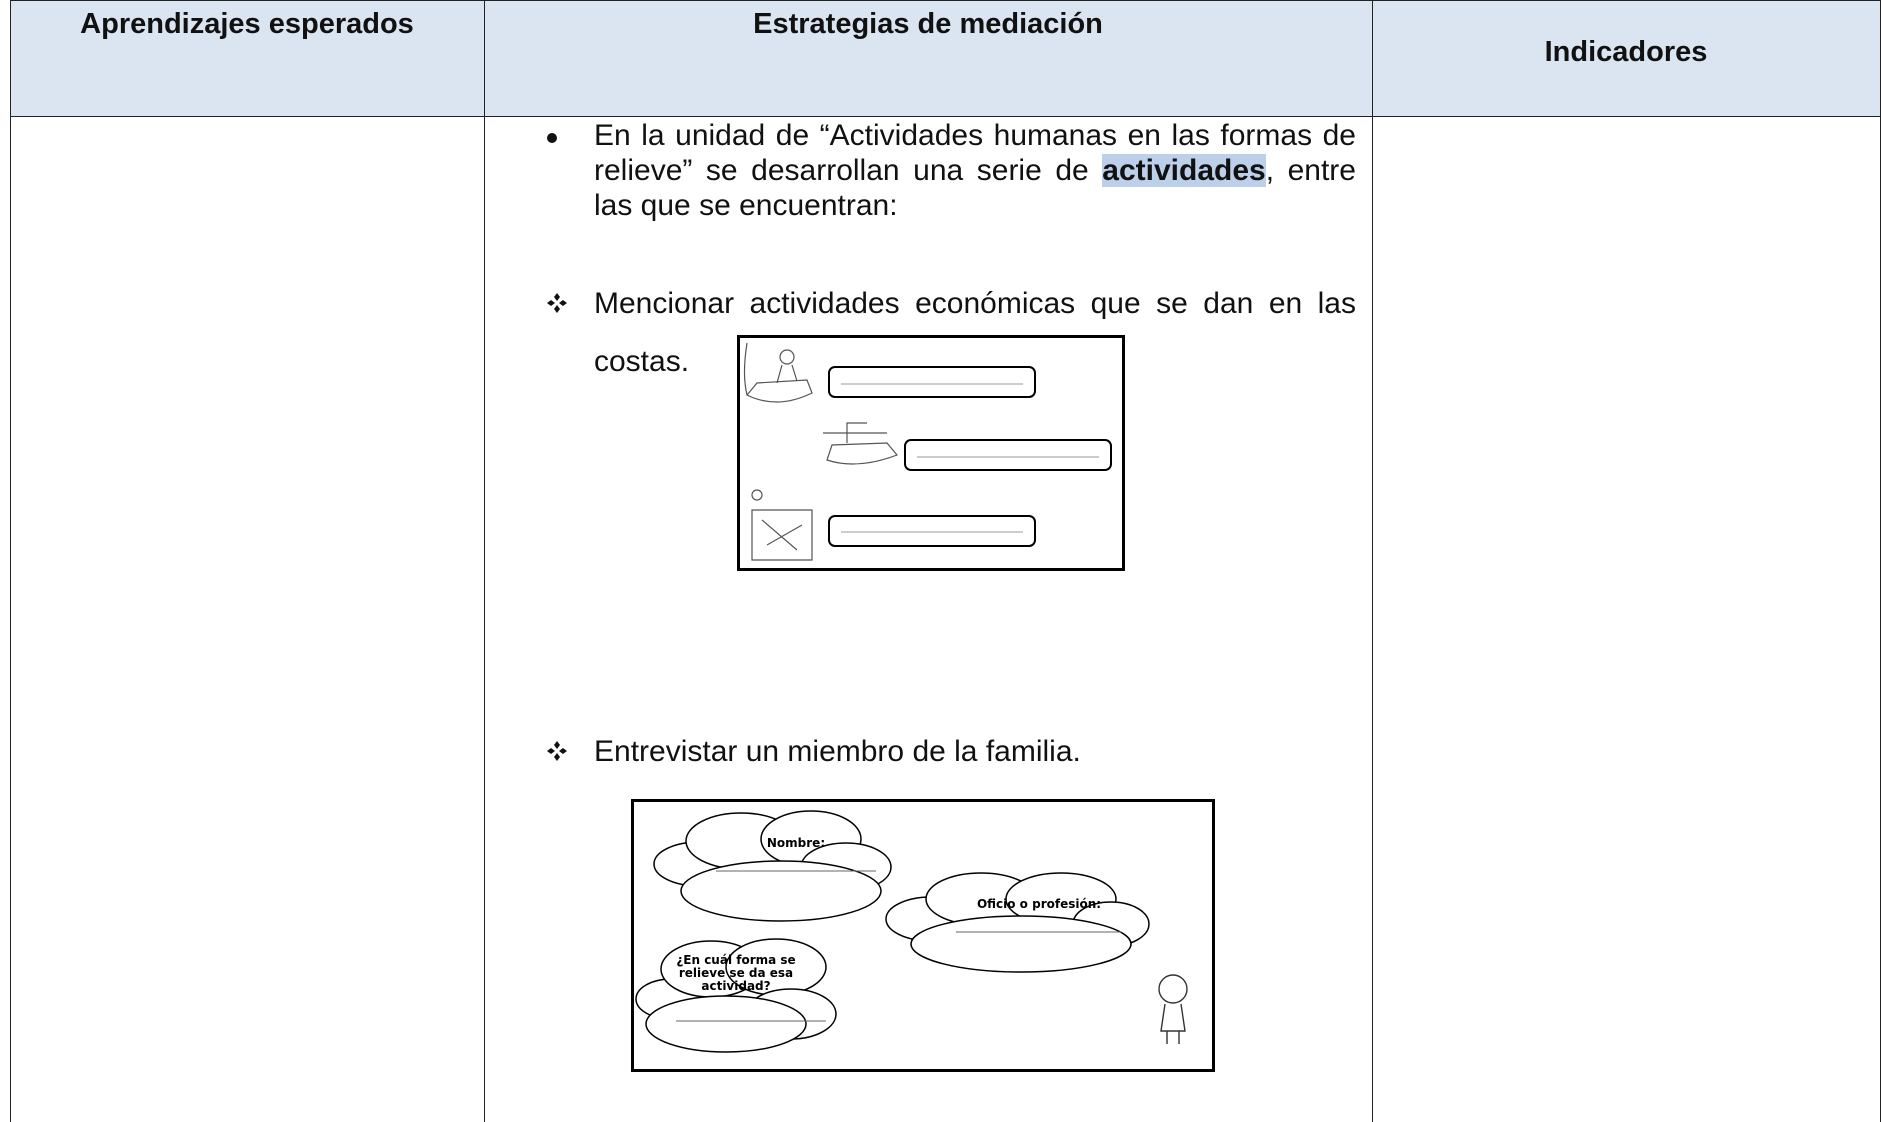 The height and width of the screenshot is (1122, 1881). What do you see at coordinates (247, 24) in the screenshot?
I see `column-header: Aprendizajes esperados` at bounding box center [247, 24].